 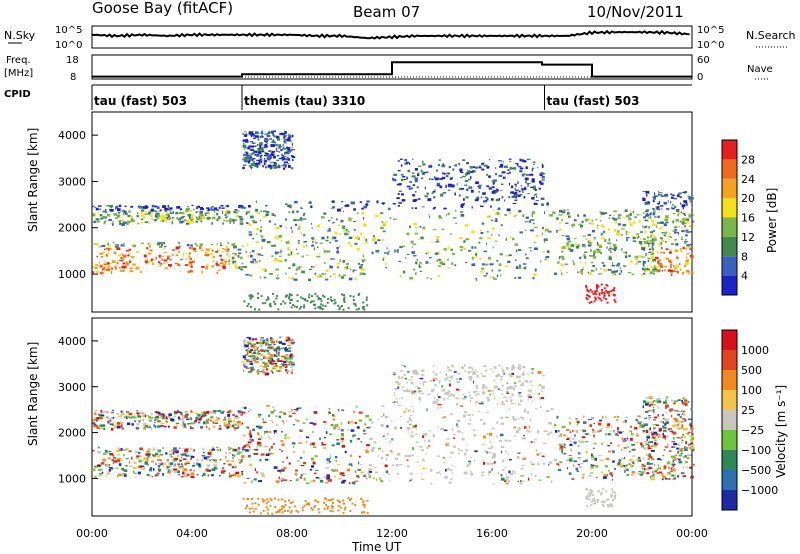 What do you see at coordinates (729, 169) in the screenshot?
I see `colorbar-swatch` at bounding box center [729, 169].